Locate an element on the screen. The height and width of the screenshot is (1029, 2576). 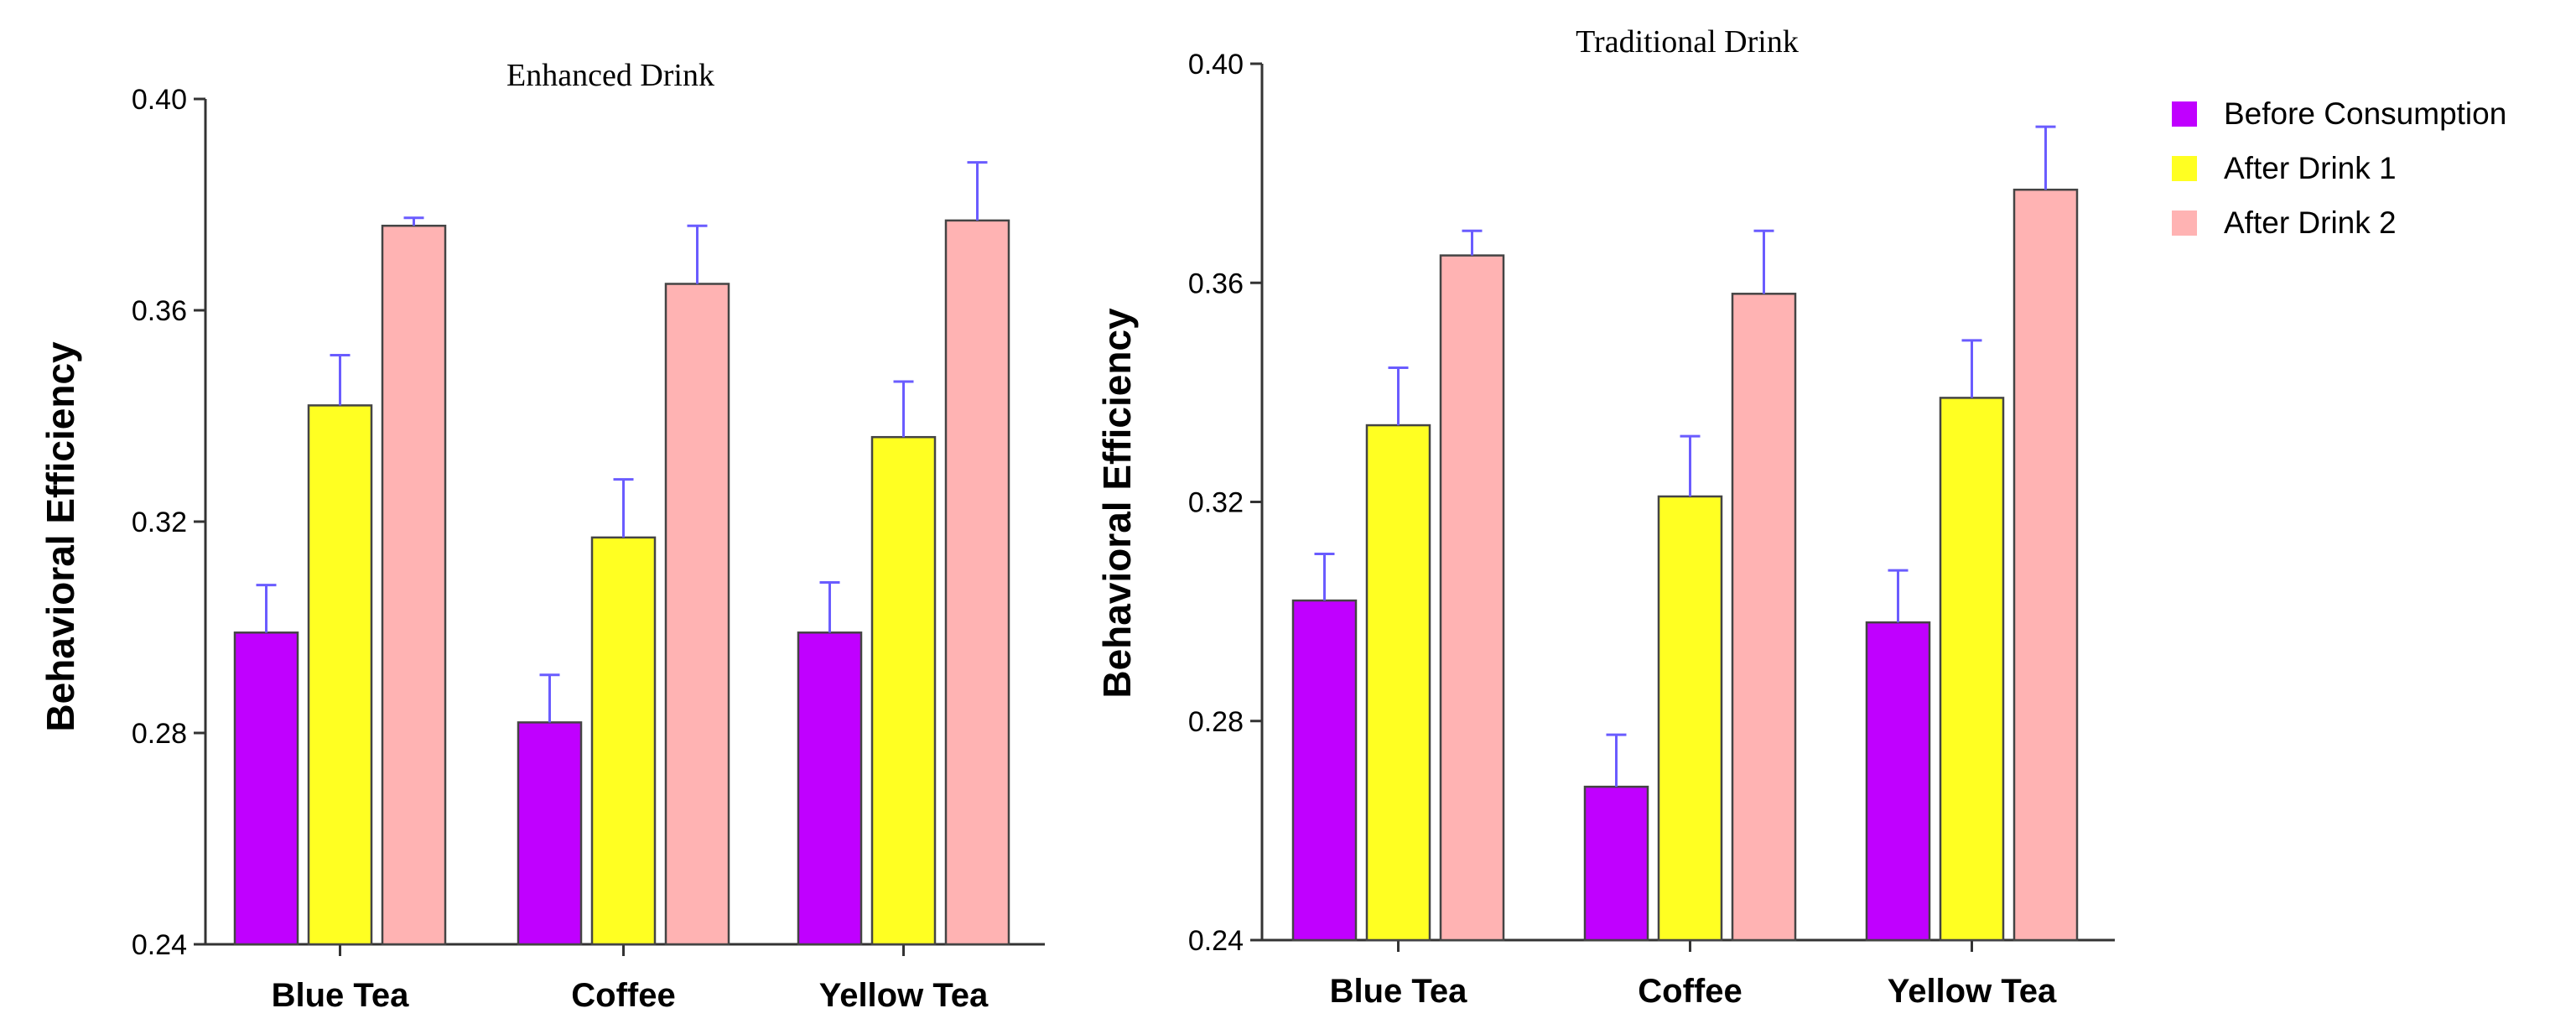
legend-item: Before Consumption is located at coordinates (2339, 113).